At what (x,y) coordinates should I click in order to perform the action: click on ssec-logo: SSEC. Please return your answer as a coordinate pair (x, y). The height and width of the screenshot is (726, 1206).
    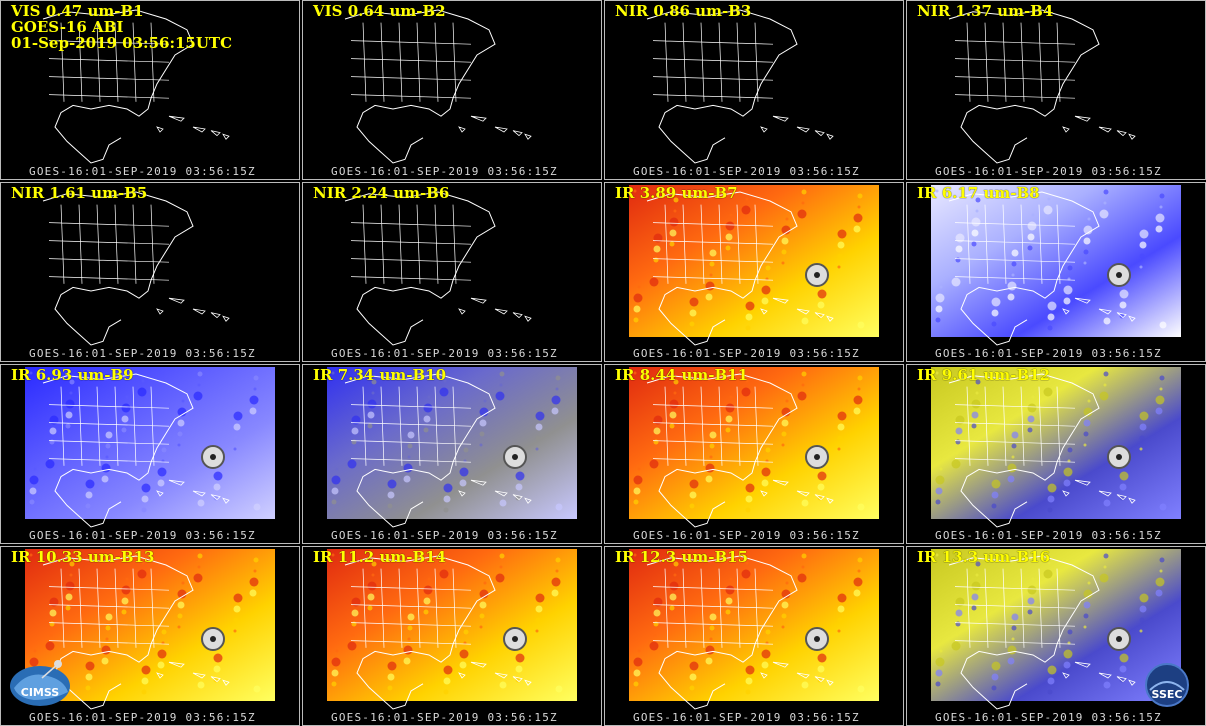
    Looking at the image, I should click on (1167, 685).